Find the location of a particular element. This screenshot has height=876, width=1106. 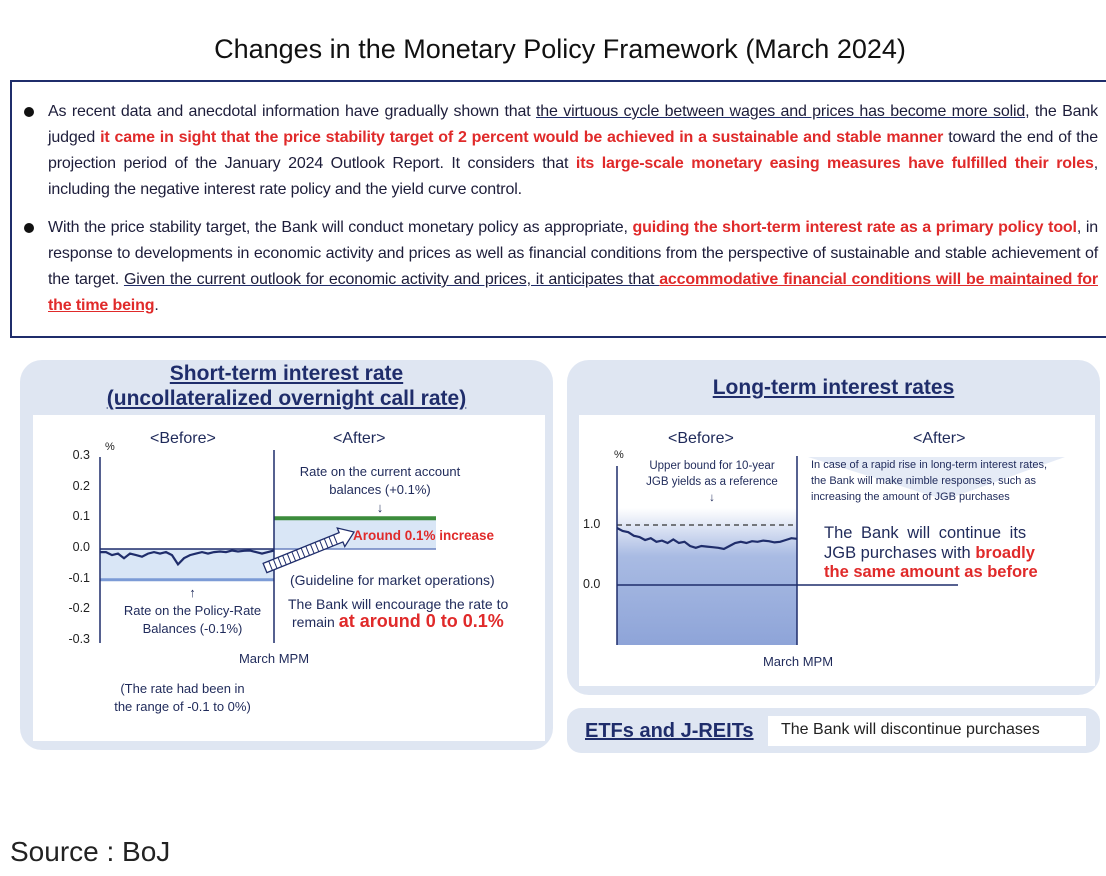

short-ytick: 0.3 is located at coordinates (81, 454).